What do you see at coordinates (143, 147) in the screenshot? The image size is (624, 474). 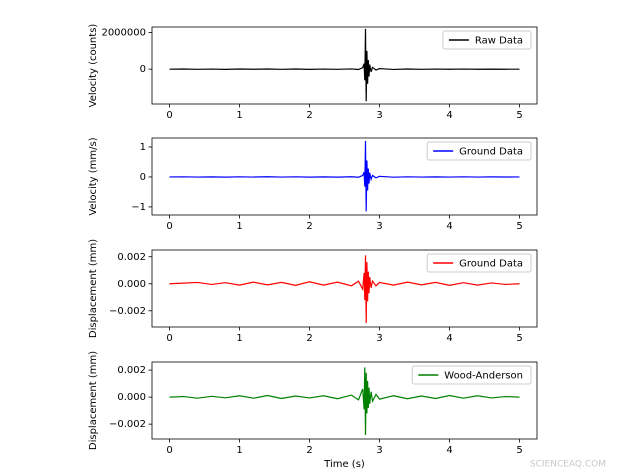 I see `y-tick-label: 1` at bounding box center [143, 147].